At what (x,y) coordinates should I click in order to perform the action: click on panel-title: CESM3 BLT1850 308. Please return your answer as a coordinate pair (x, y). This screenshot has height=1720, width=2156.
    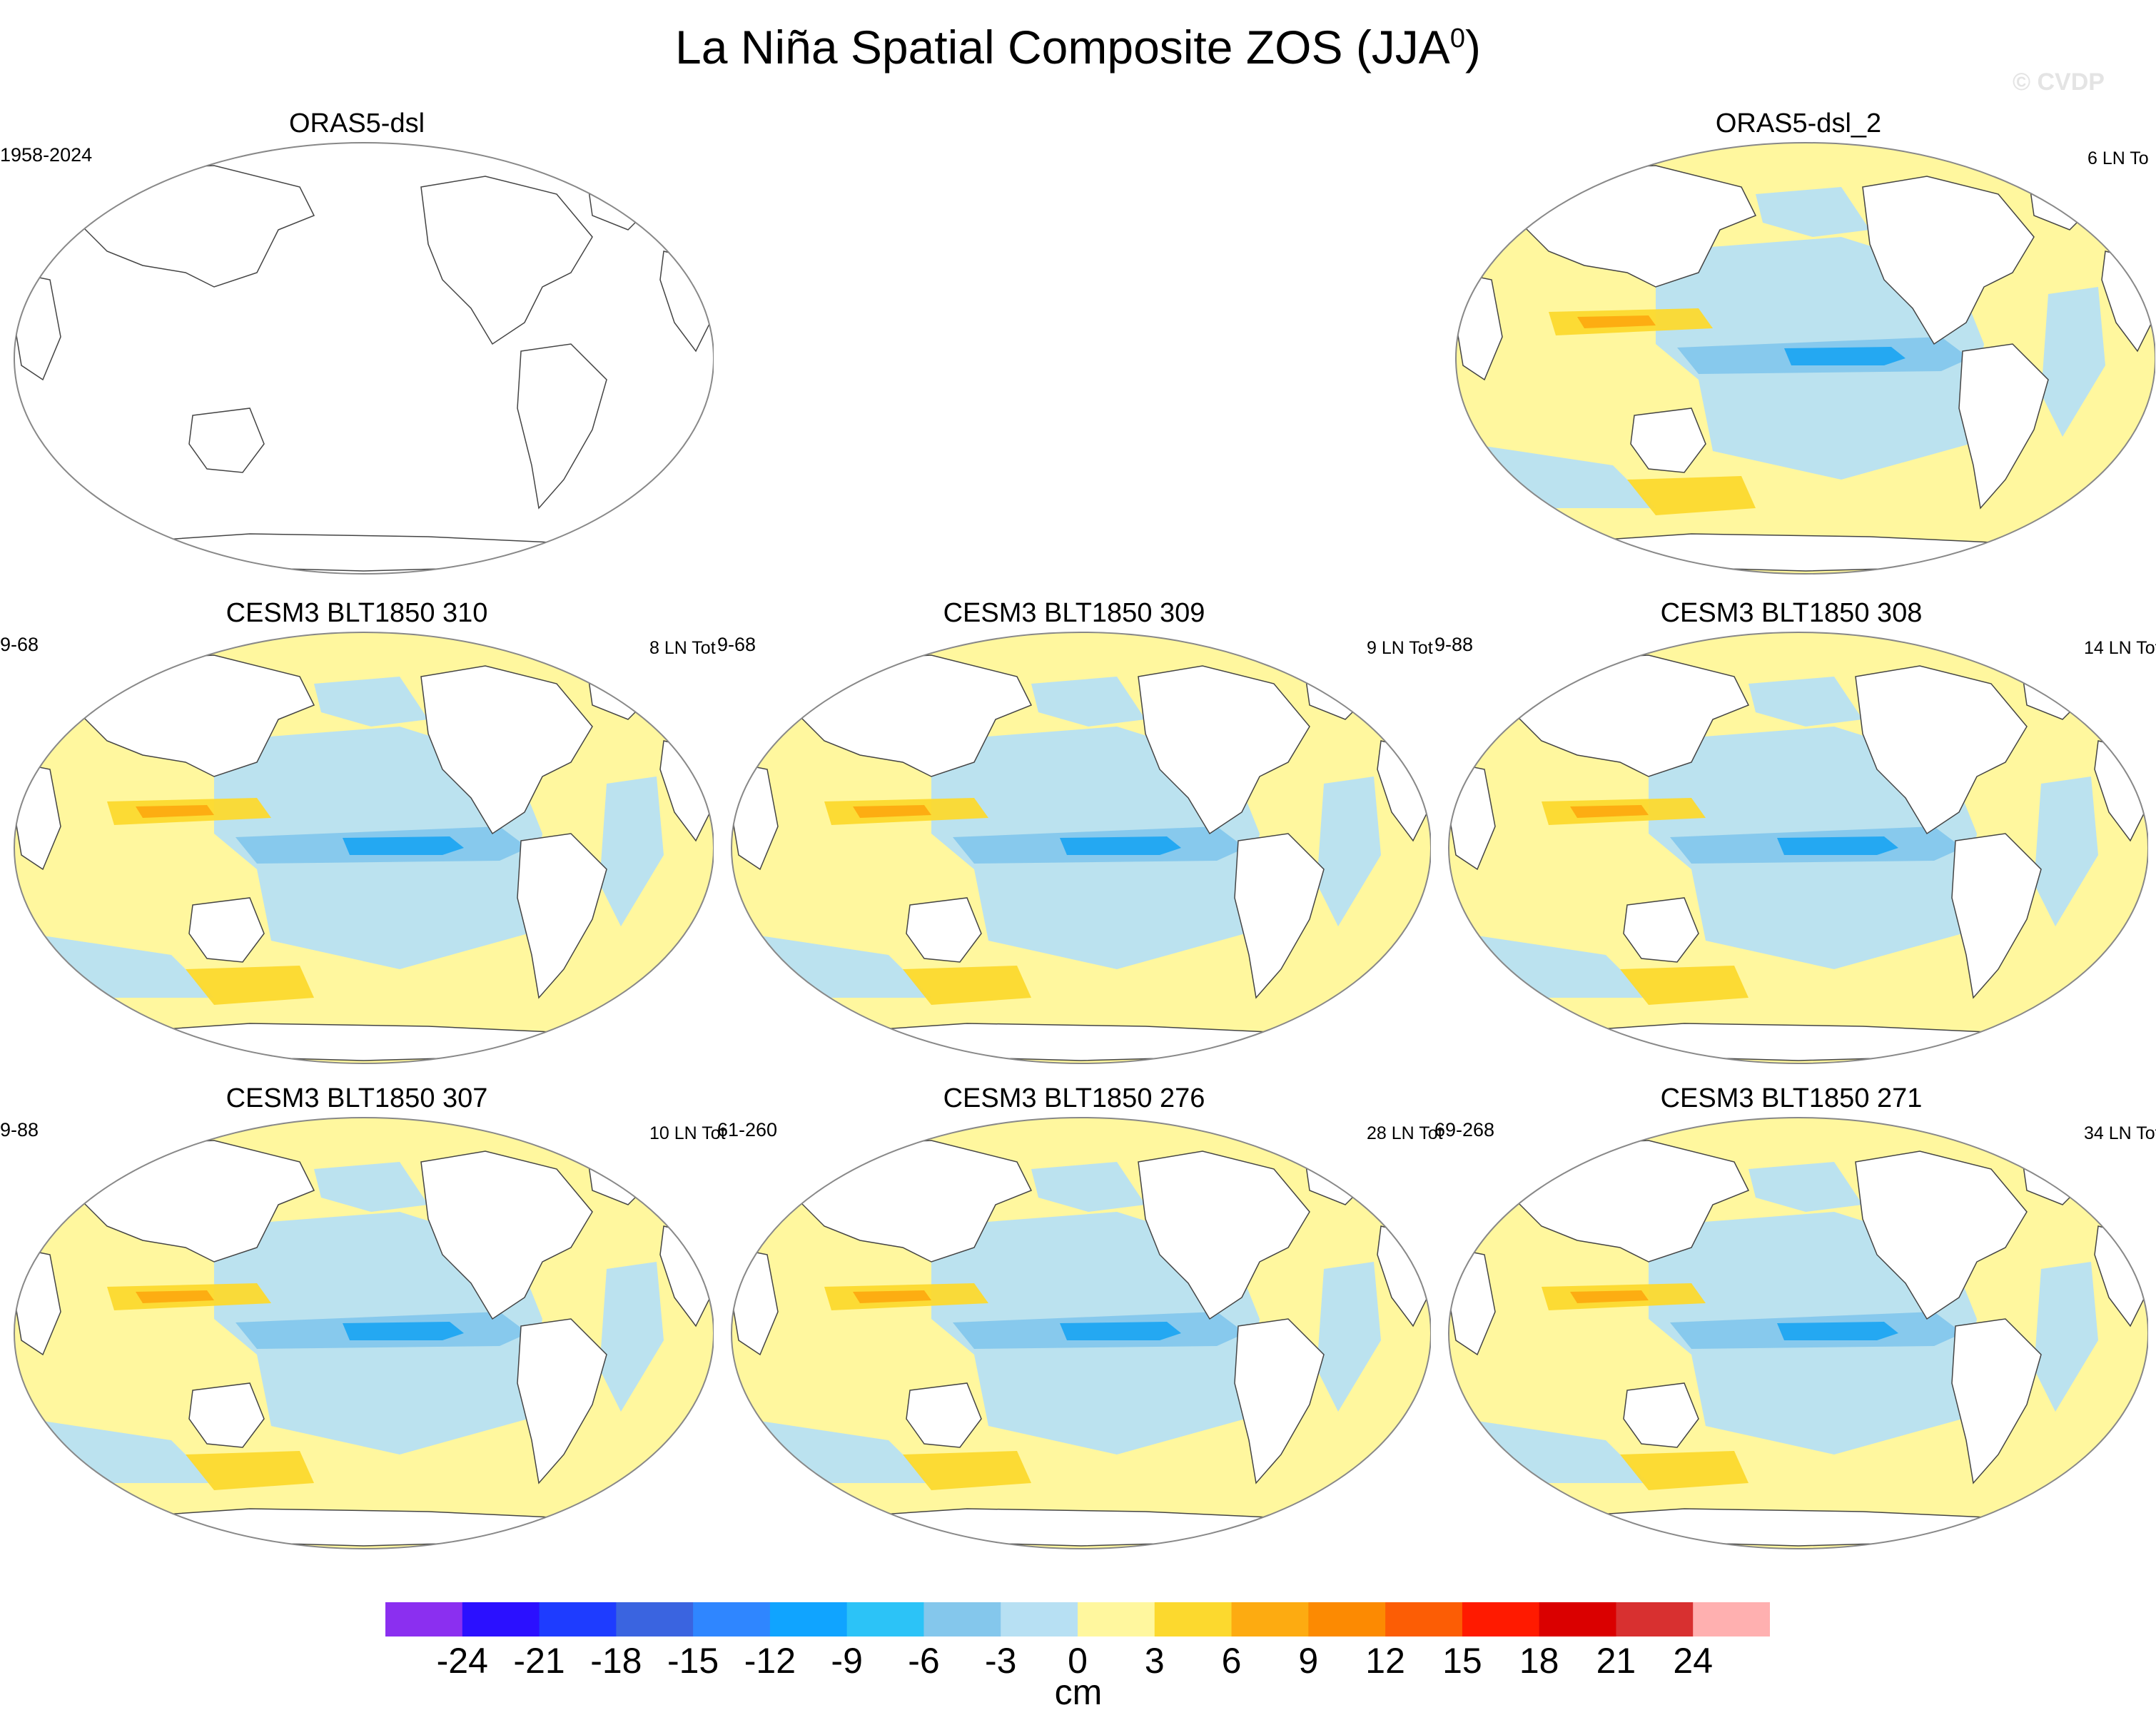
    Looking at the image, I should click on (1791, 613).